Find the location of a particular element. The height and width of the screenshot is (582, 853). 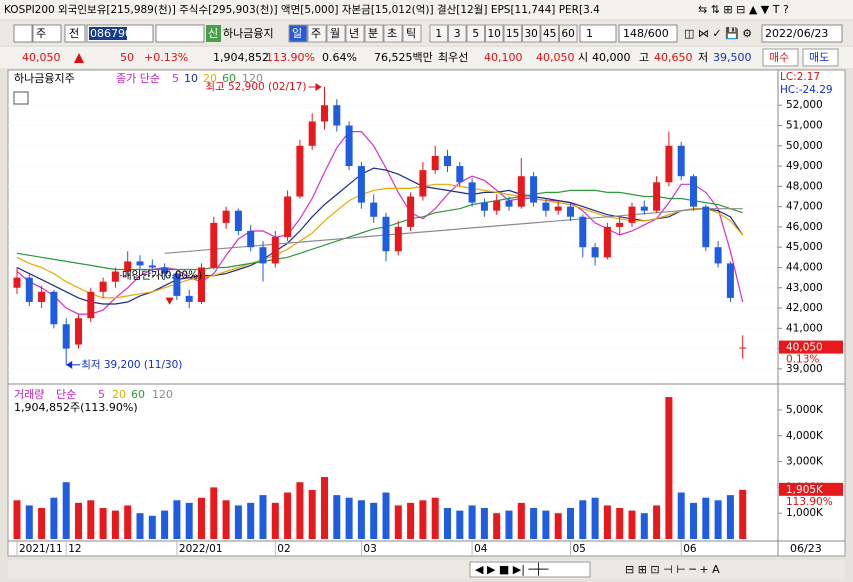

y-tick-label: 5,000K is located at coordinates (805, 410).